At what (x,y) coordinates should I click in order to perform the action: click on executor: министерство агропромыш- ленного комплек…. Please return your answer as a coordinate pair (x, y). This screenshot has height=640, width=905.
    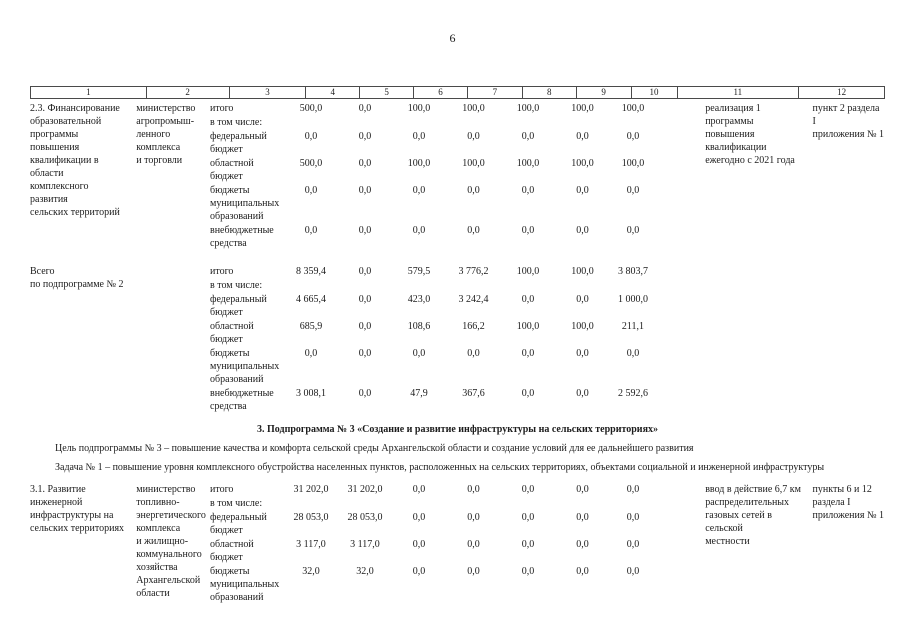
    Looking at the image, I should click on (166, 134).